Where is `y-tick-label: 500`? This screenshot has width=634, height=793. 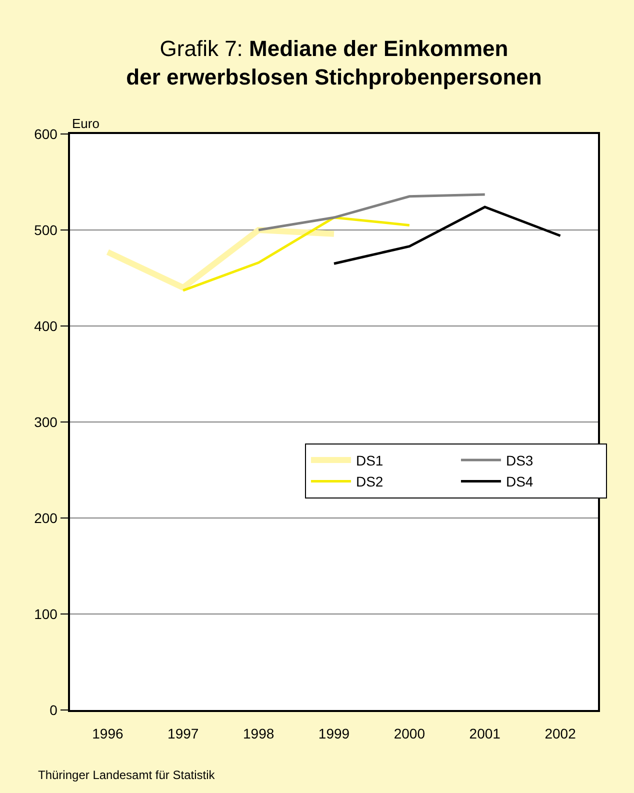 y-tick-label: 500 is located at coordinates (46, 230).